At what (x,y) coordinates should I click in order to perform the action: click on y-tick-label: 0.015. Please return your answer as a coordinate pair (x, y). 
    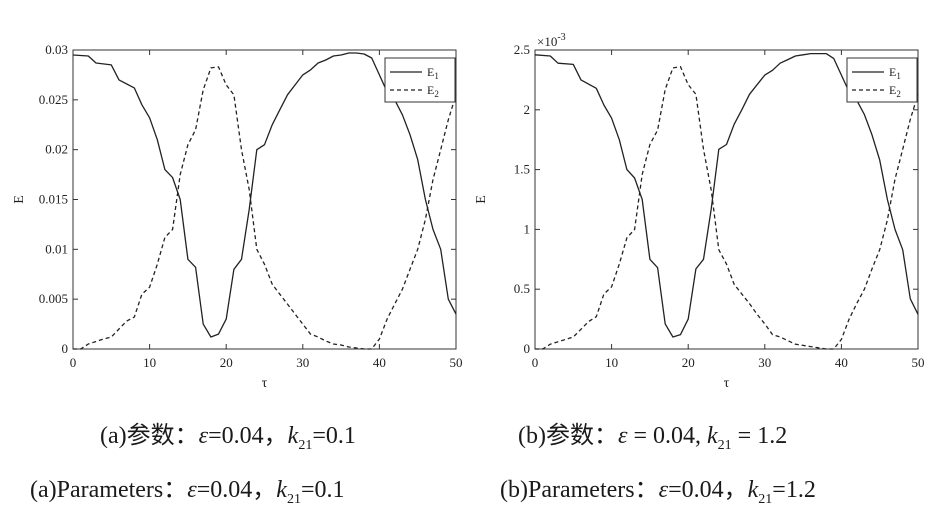
    Looking at the image, I should click on (53, 199).